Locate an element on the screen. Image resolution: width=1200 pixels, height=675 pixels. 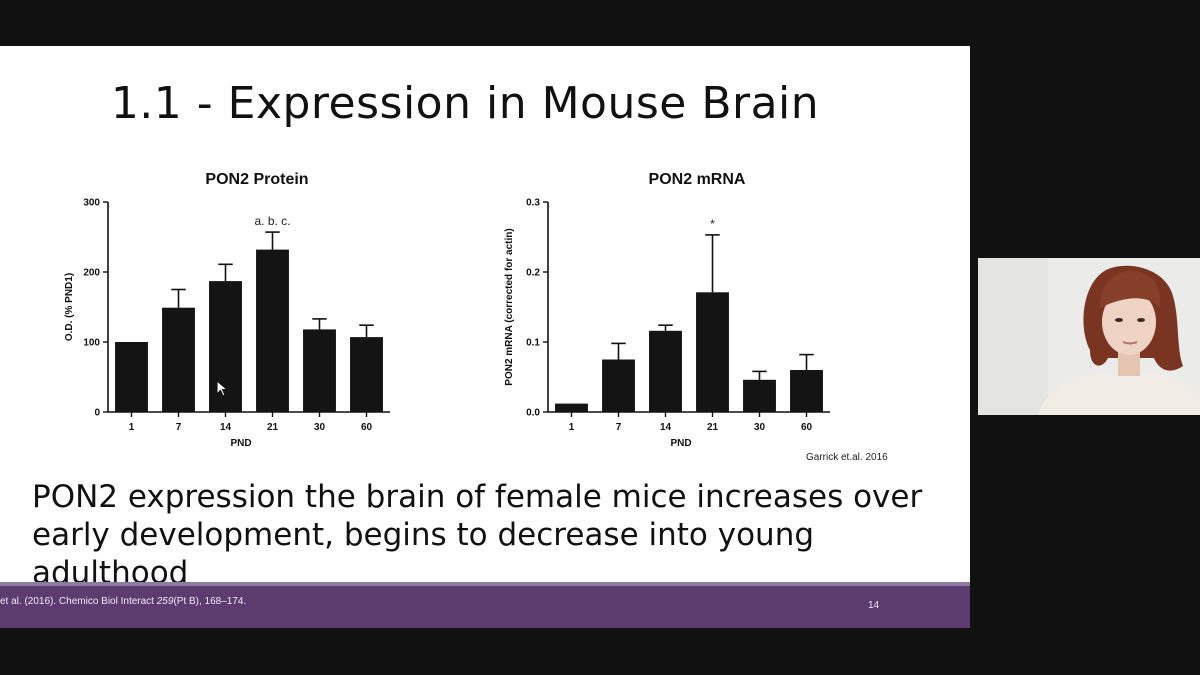
y-tick-label: 0.2 is located at coordinates (533, 273).